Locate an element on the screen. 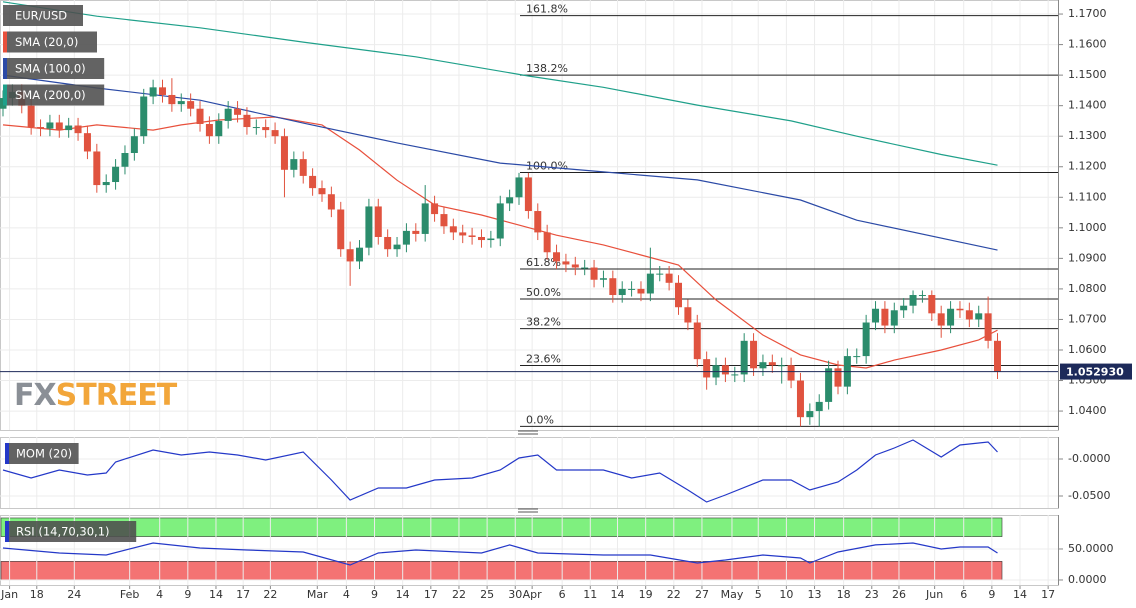 This screenshot has width=1136, height=608. x-tick-label: 19 is located at coordinates (646, 594).